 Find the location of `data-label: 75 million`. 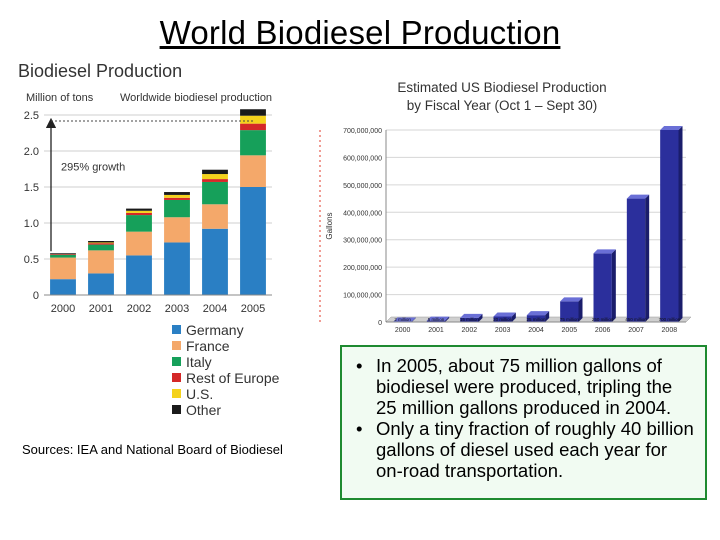

data-label: 75 million is located at coordinates (570, 319).